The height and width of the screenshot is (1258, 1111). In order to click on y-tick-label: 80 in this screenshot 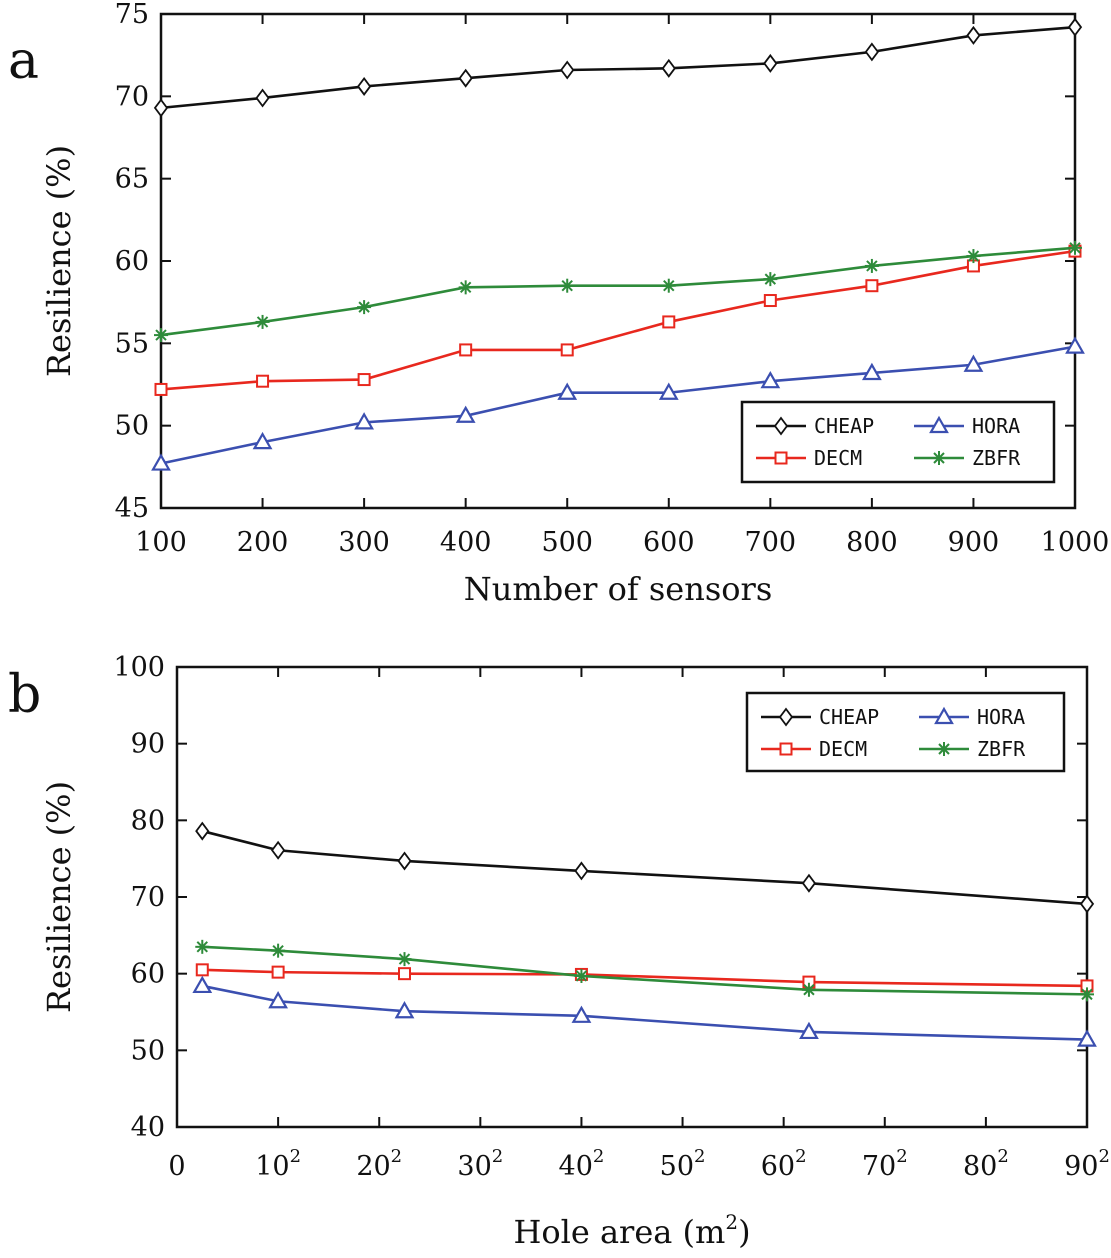, I will do `click(148, 820)`.